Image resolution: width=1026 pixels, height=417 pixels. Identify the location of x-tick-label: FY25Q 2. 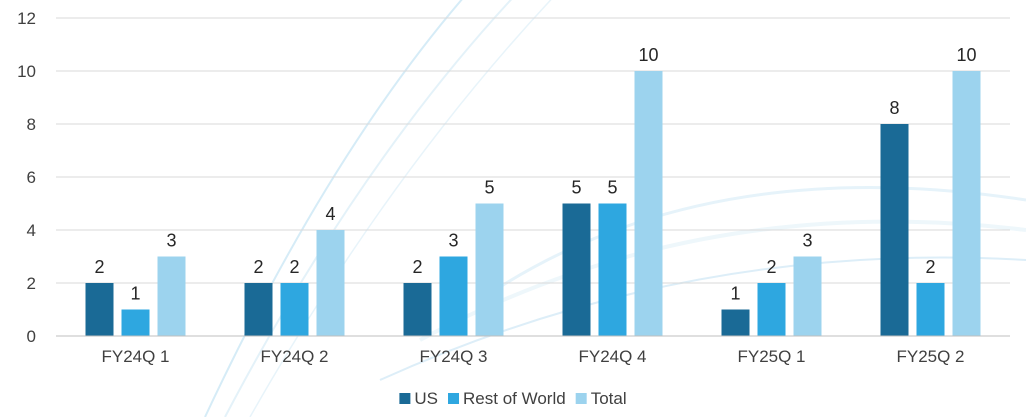
(930, 356).